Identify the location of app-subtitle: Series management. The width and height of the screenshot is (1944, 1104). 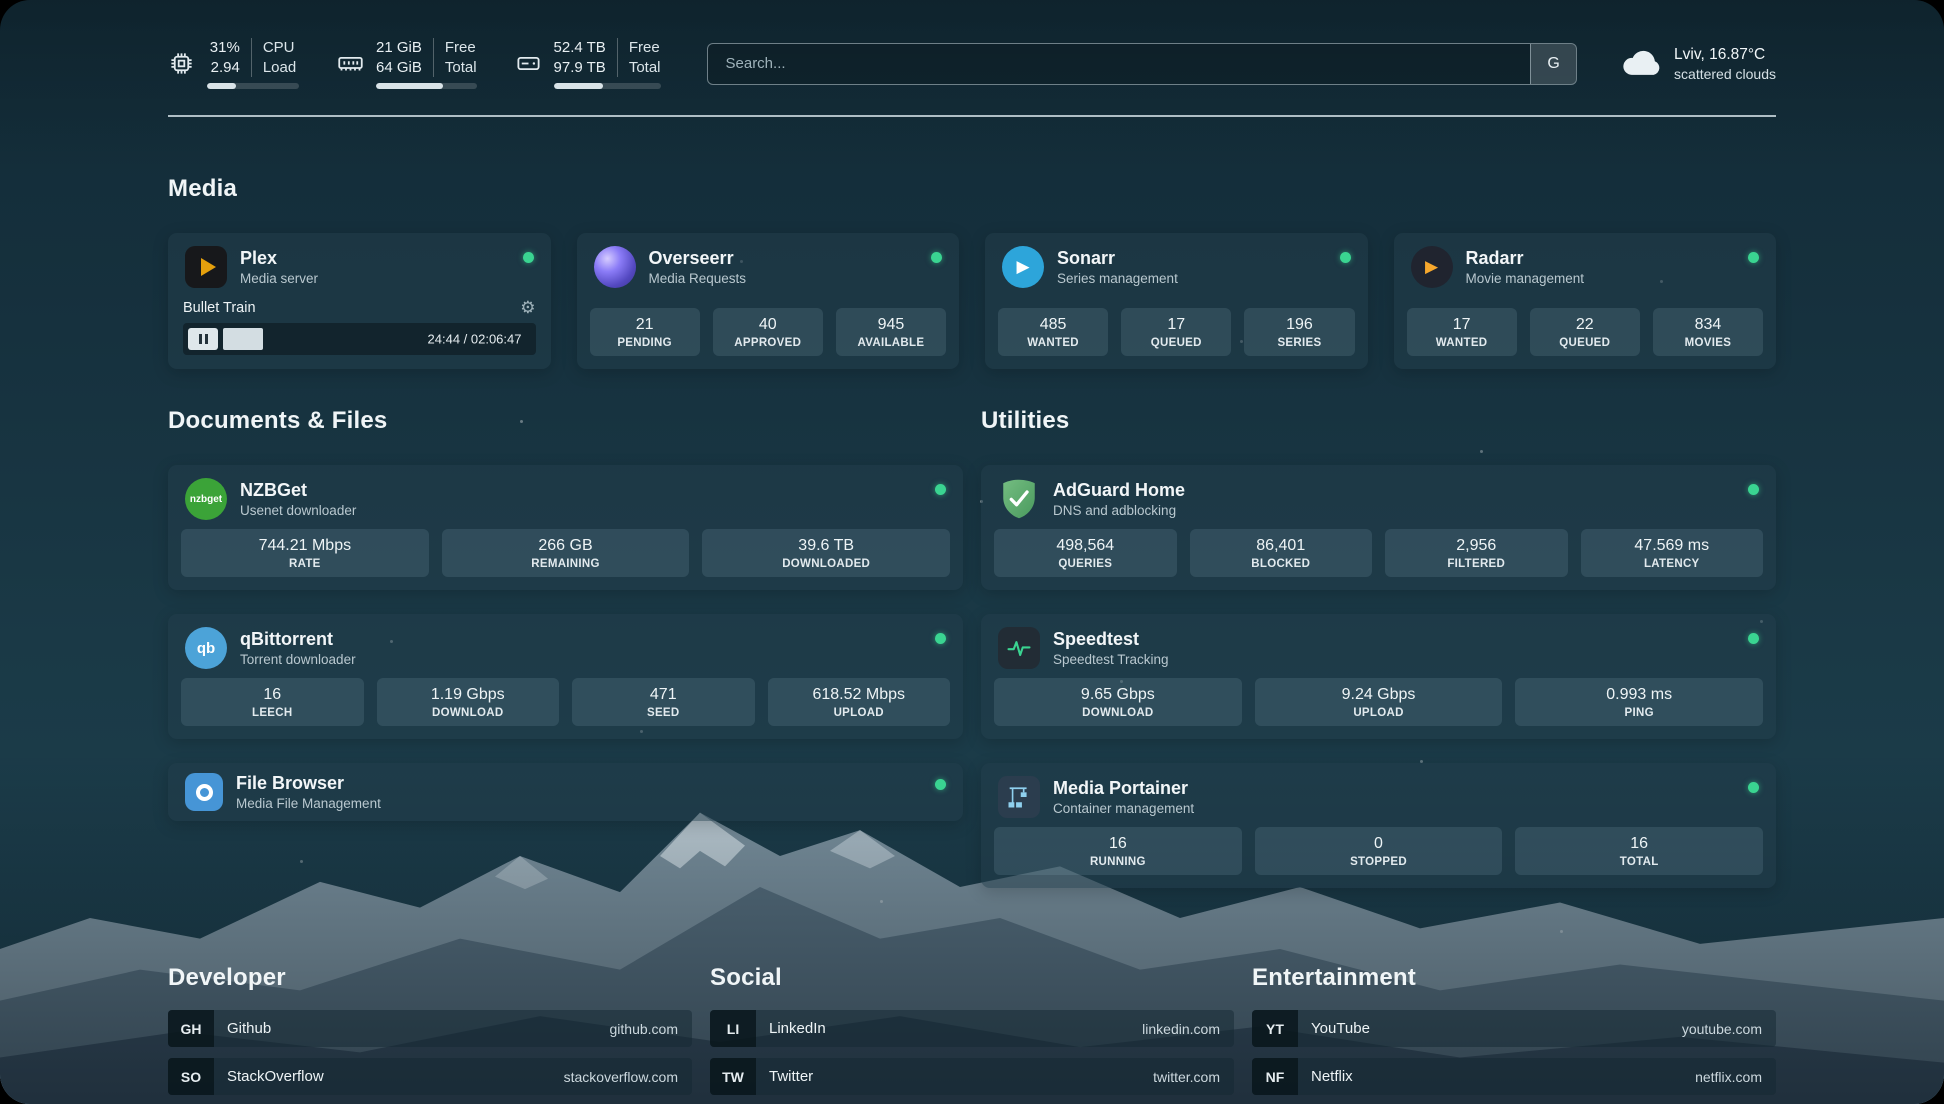
(1117, 278).